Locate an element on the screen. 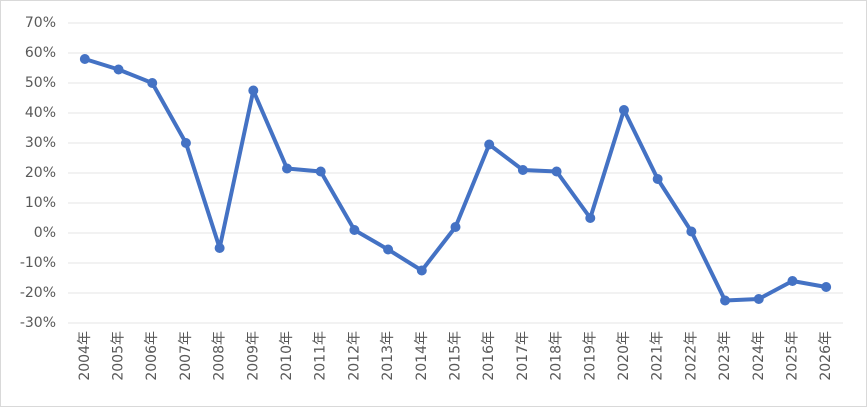  x-tick-label: 2013年 is located at coordinates (388, 356).